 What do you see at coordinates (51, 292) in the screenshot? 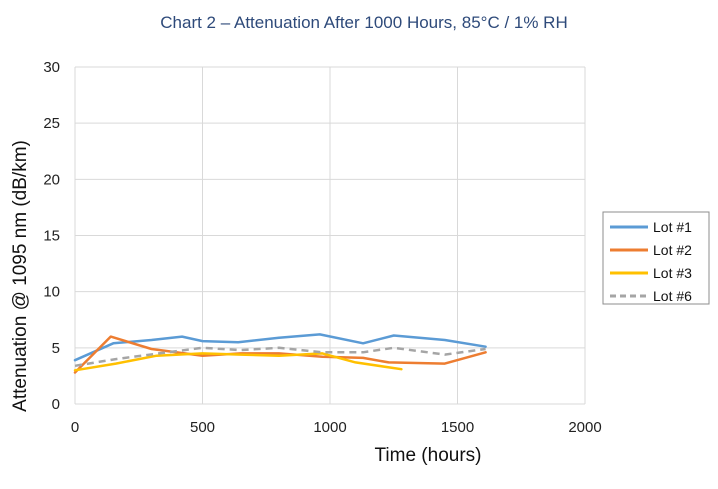
I see `y-tick-label: 10` at bounding box center [51, 292].